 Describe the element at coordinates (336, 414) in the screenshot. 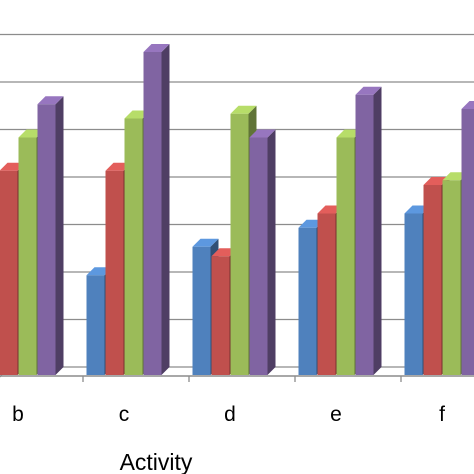

I see `x-tick-label-e: e` at that location.